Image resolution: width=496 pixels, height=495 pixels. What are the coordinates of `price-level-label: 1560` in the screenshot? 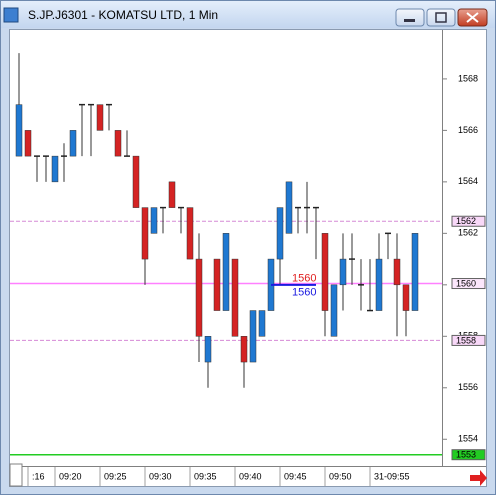 It's located at (466, 283).